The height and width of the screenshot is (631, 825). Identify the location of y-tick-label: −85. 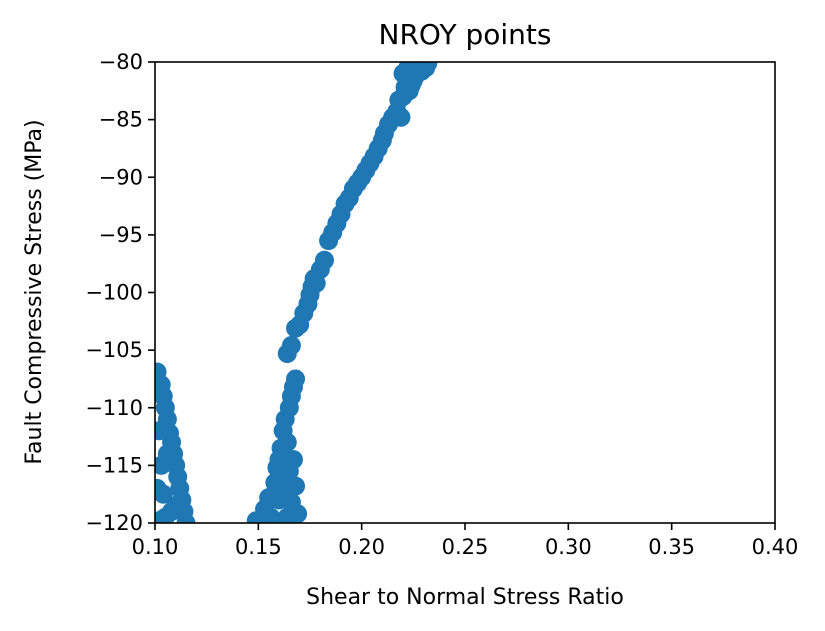
(121, 120).